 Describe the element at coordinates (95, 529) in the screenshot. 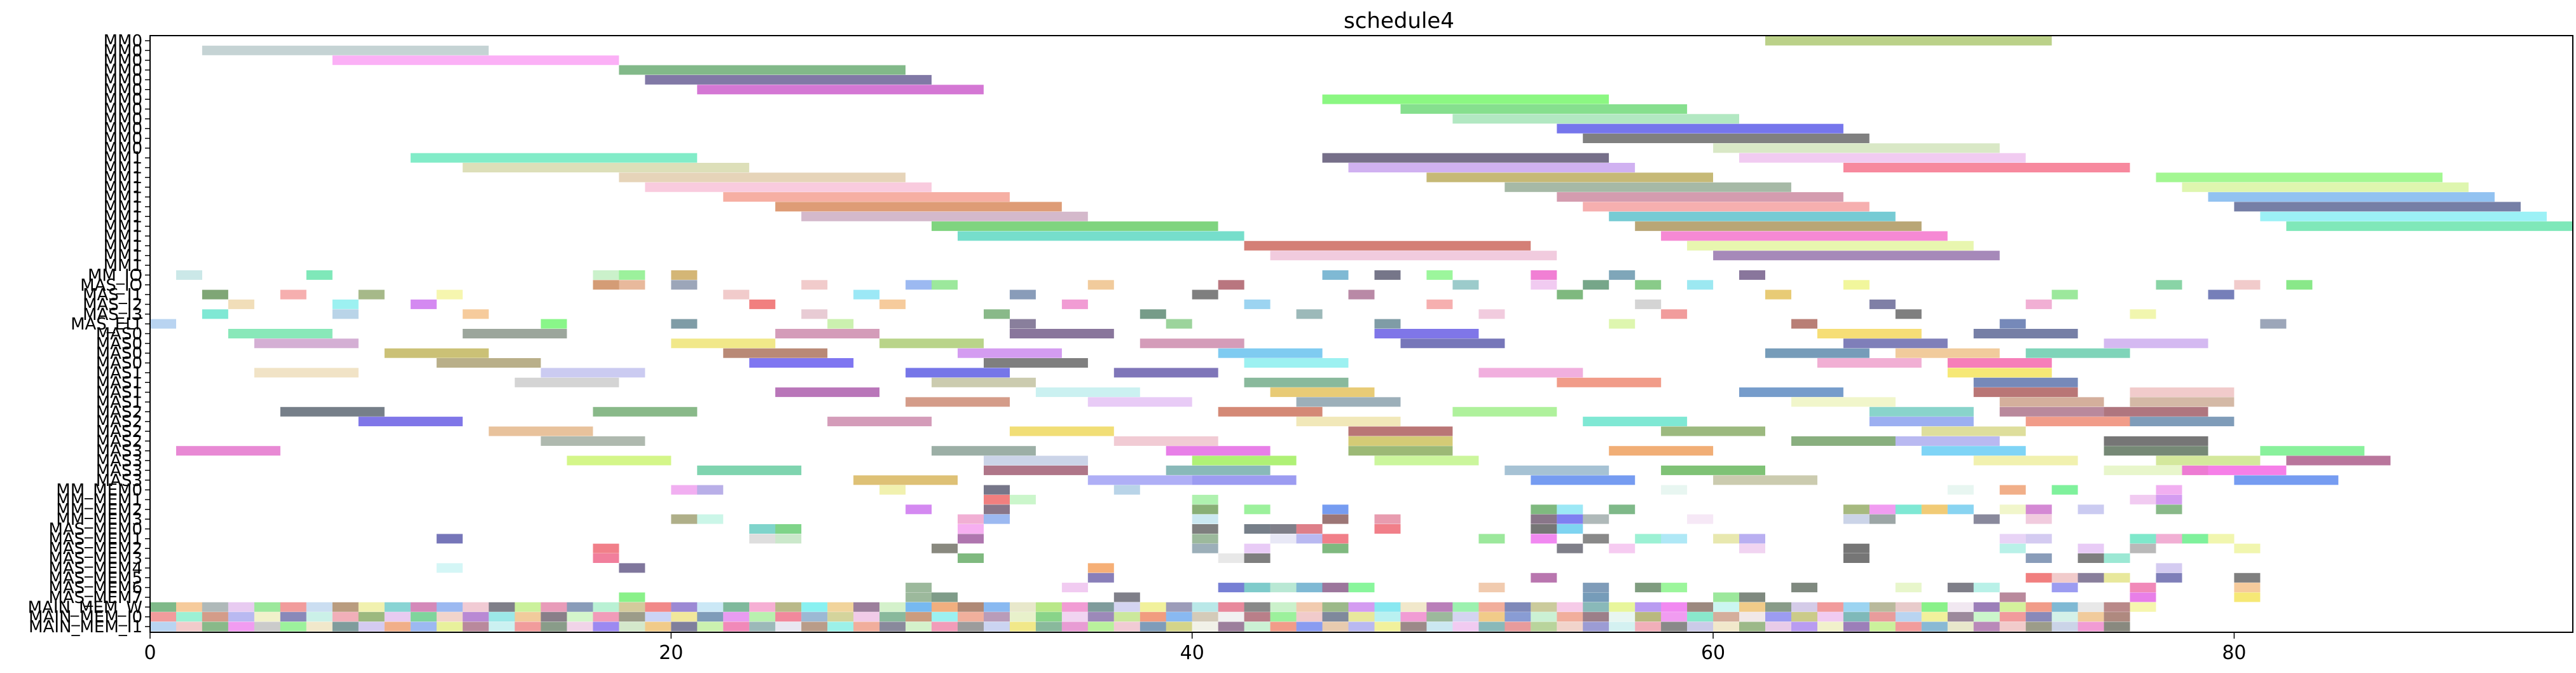

I see `y-tick-label: MAS_MEM0` at that location.